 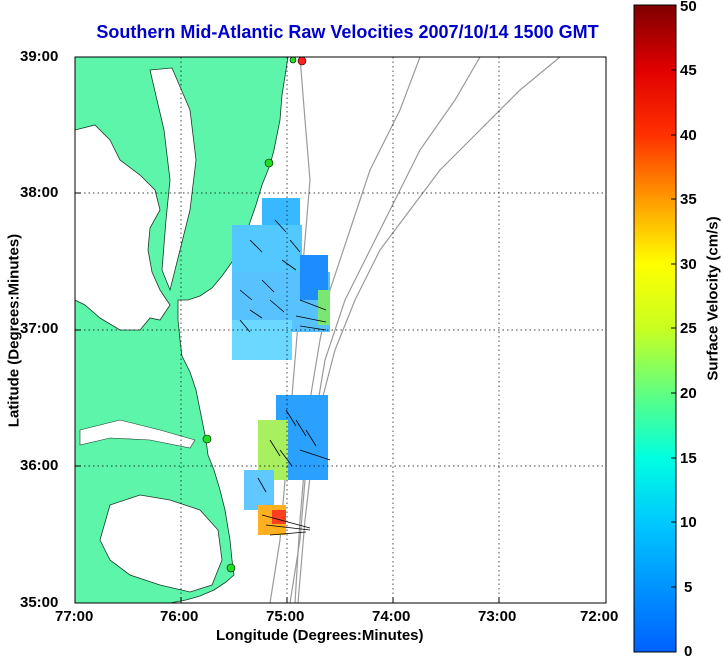 I want to click on colorbar-tick-label: 20, so click(x=688, y=393).